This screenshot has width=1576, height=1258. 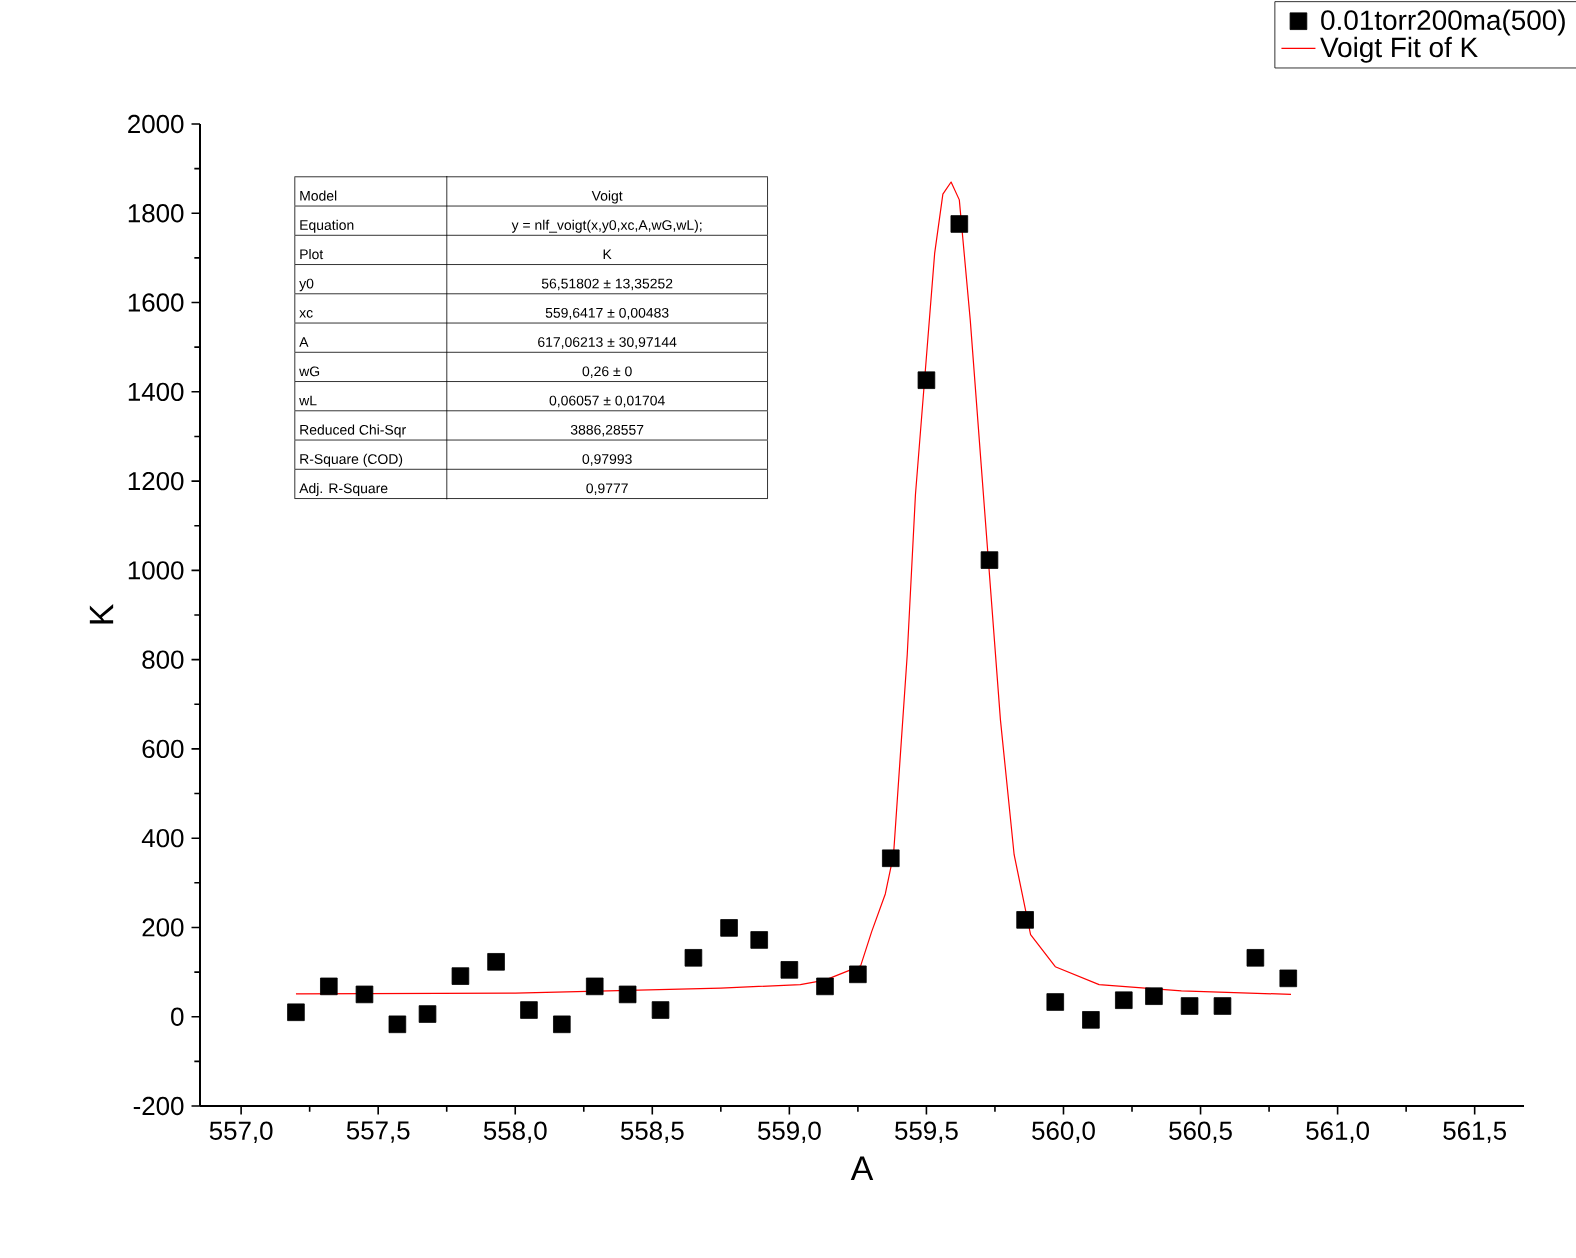 I want to click on y-tick-label: 2000, so click(x=156, y=124).